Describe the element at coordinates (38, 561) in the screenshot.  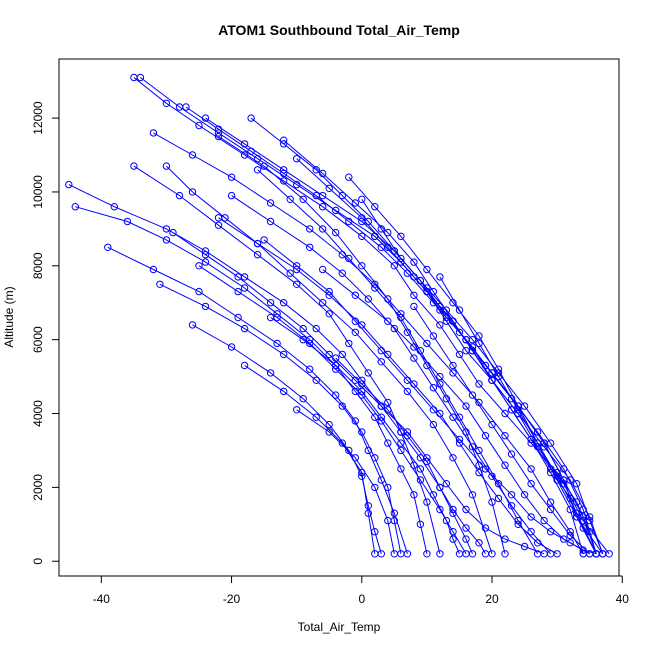
I see `y-tick-label: 0` at that location.